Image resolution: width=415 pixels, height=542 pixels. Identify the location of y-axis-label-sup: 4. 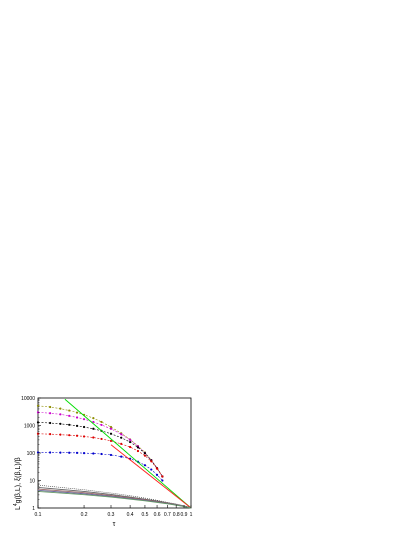
(16, 504).